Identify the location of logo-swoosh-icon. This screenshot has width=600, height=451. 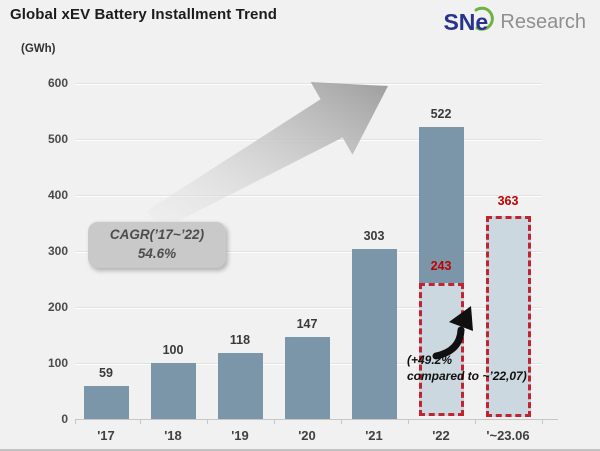
(484, 18).